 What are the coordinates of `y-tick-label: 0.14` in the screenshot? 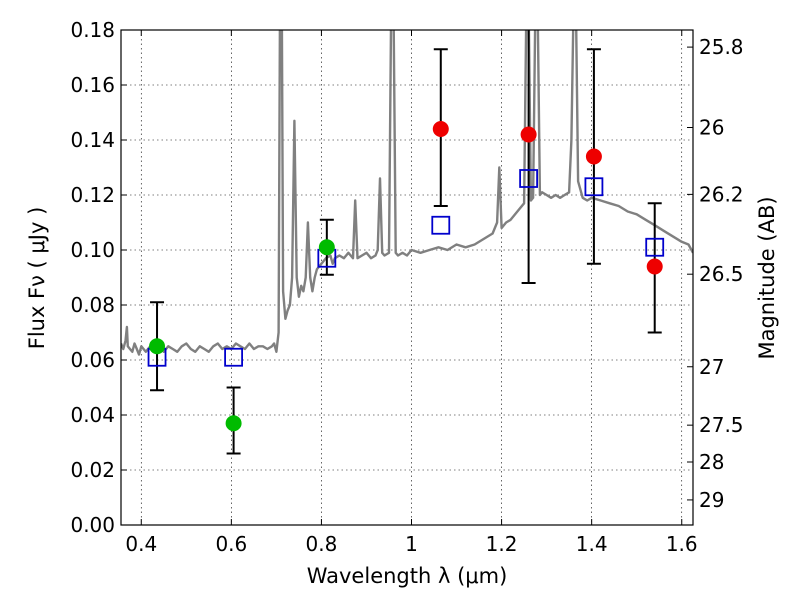 It's located at (92, 140).